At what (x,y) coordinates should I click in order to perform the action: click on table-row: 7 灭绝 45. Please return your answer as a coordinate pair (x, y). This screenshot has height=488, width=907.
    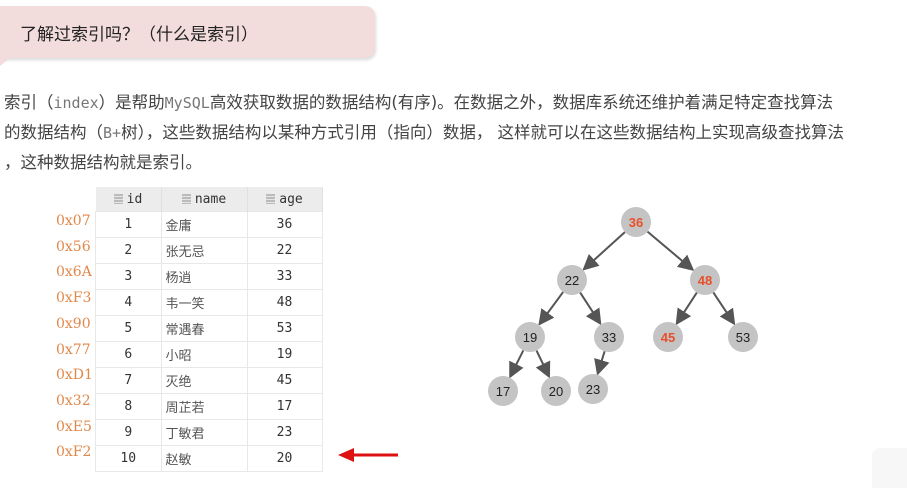
    Looking at the image, I should click on (209, 380).